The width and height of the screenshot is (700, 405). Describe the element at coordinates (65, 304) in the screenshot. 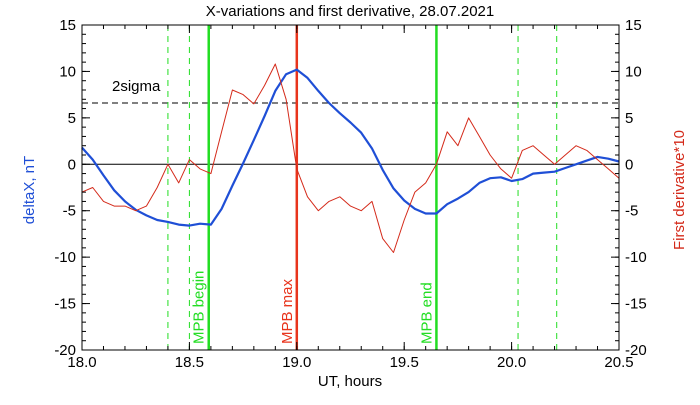

I see `y-tick-label-left-6: -15` at that location.